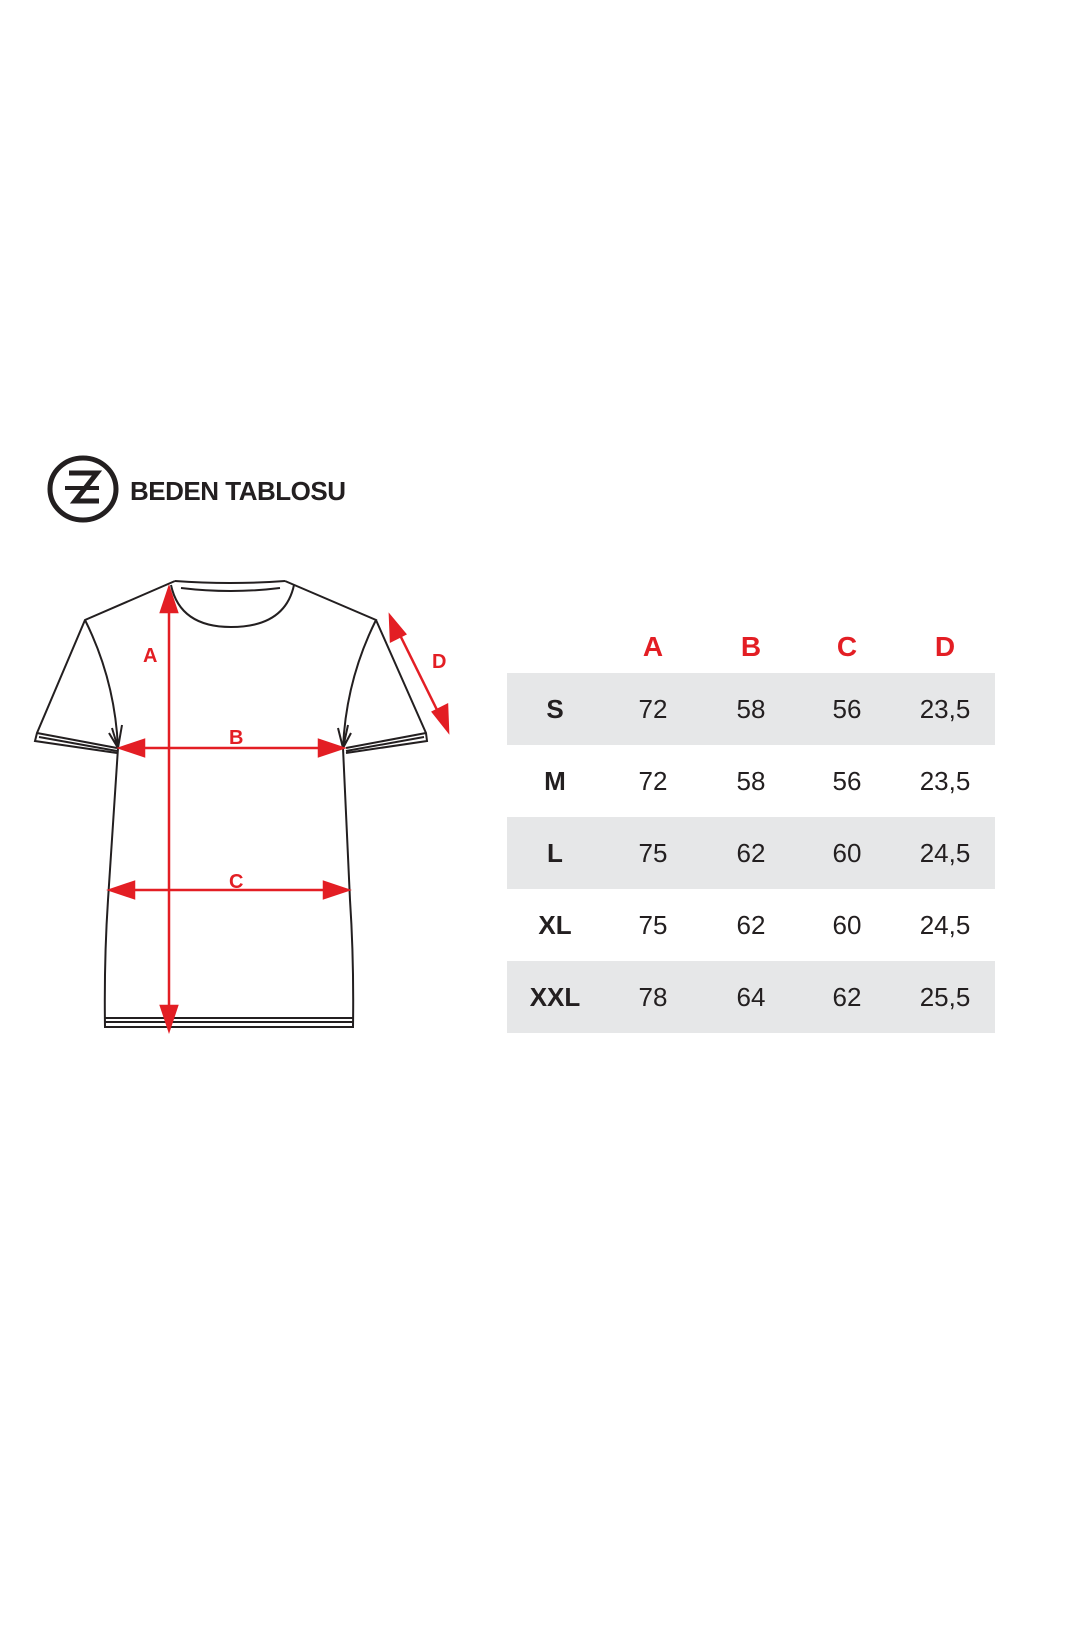 The height and width of the screenshot is (1635, 1090). Describe the element at coordinates (945, 996) in the screenshot. I see `value-cell: 25,5` at that location.